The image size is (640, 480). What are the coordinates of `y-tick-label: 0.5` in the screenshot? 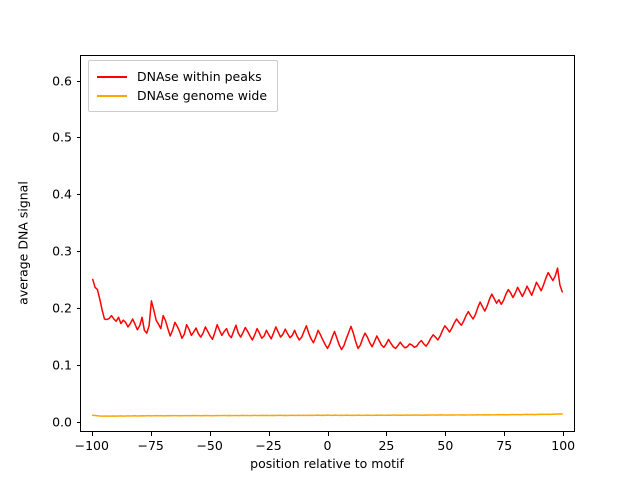 It's located at (62, 137).